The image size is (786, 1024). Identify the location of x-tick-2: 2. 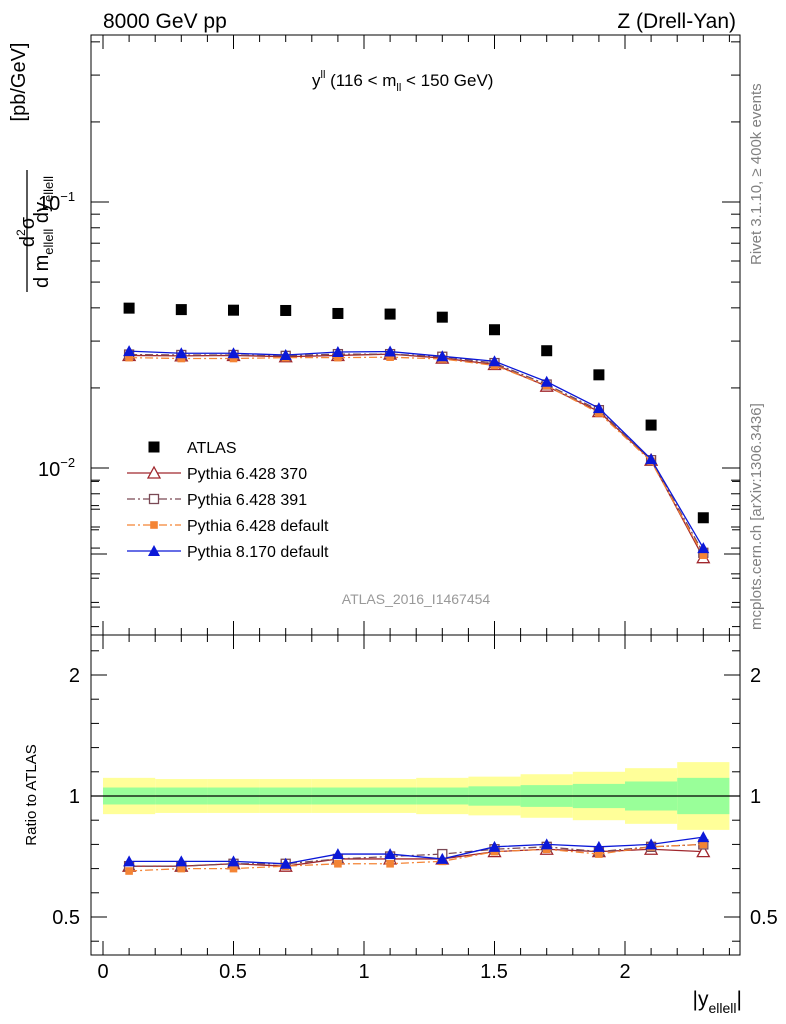
(624, 972).